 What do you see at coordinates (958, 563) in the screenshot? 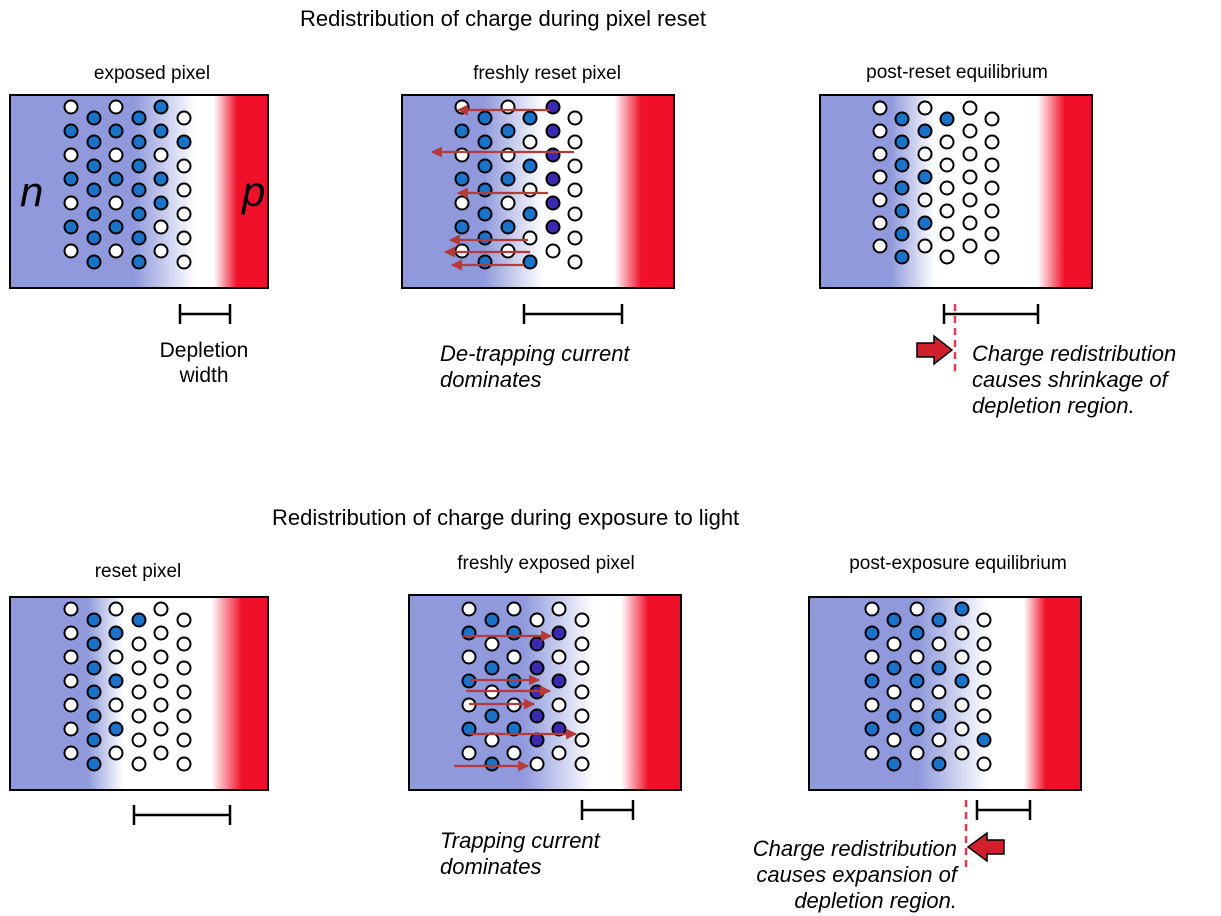
I see `panel-title-post-exposure: post-exposure equilibrium` at bounding box center [958, 563].